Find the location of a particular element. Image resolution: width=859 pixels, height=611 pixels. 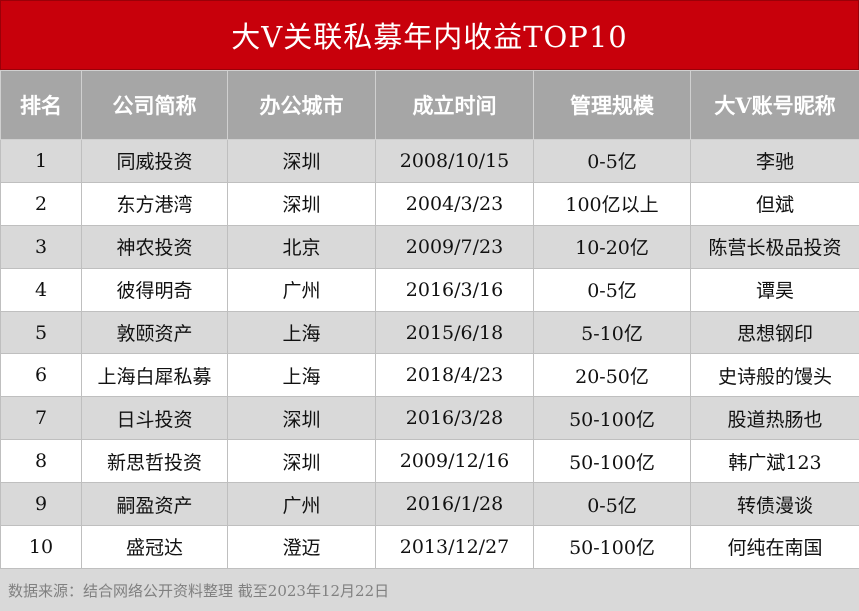

header-aum: 管理规模 is located at coordinates (612, 105).